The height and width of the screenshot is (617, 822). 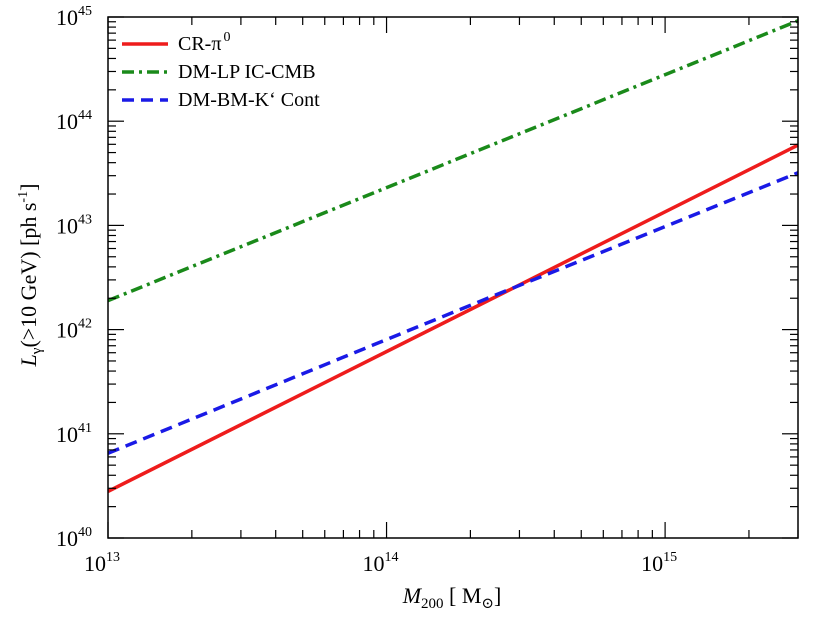 I want to click on y-tick-label: 1041, so click(x=74, y=434).